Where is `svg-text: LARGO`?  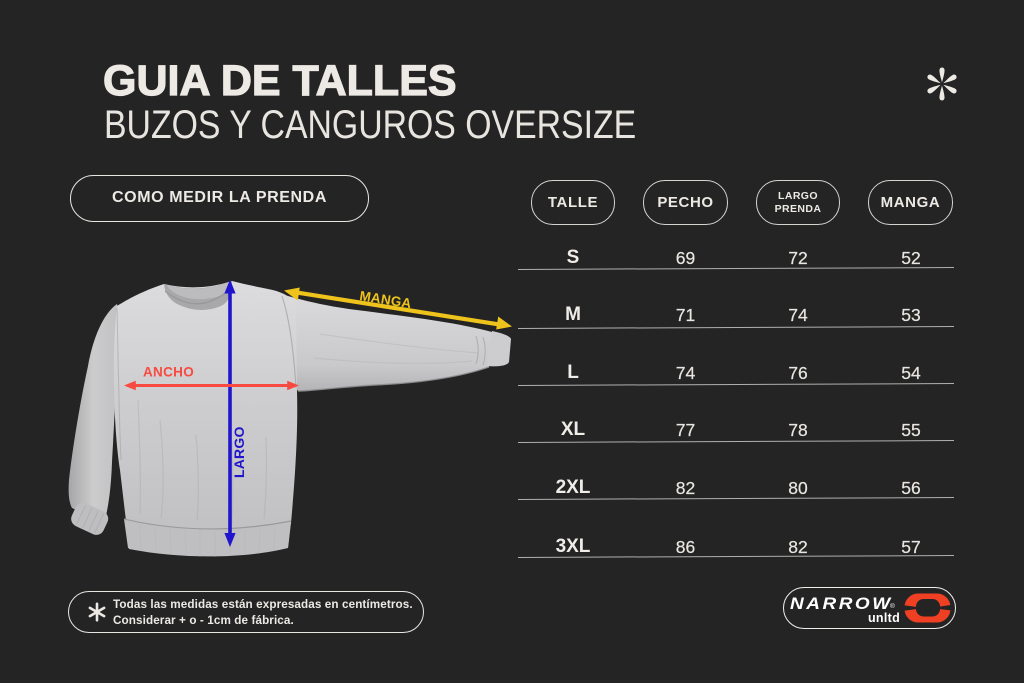
svg-text: LARGO is located at coordinates (239, 452).